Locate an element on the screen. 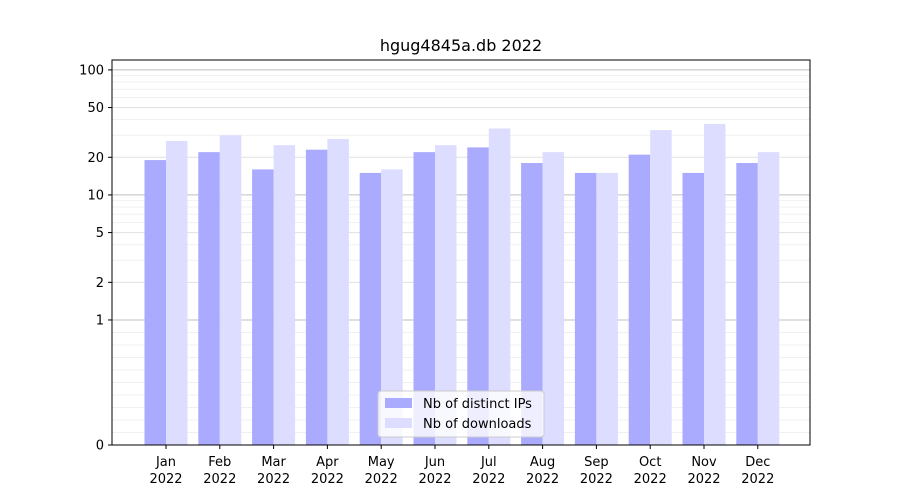  bar-downloads-may is located at coordinates (392, 307).